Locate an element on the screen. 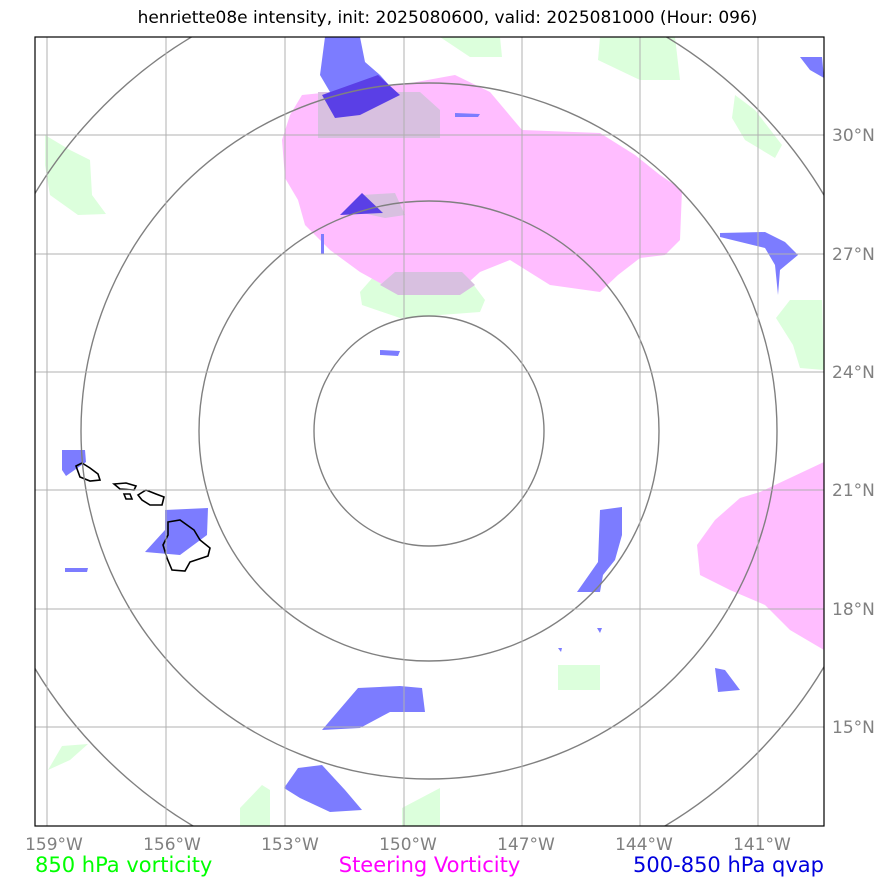 The width and height of the screenshot is (895, 891). coastline-layer is located at coordinates (143, 517).